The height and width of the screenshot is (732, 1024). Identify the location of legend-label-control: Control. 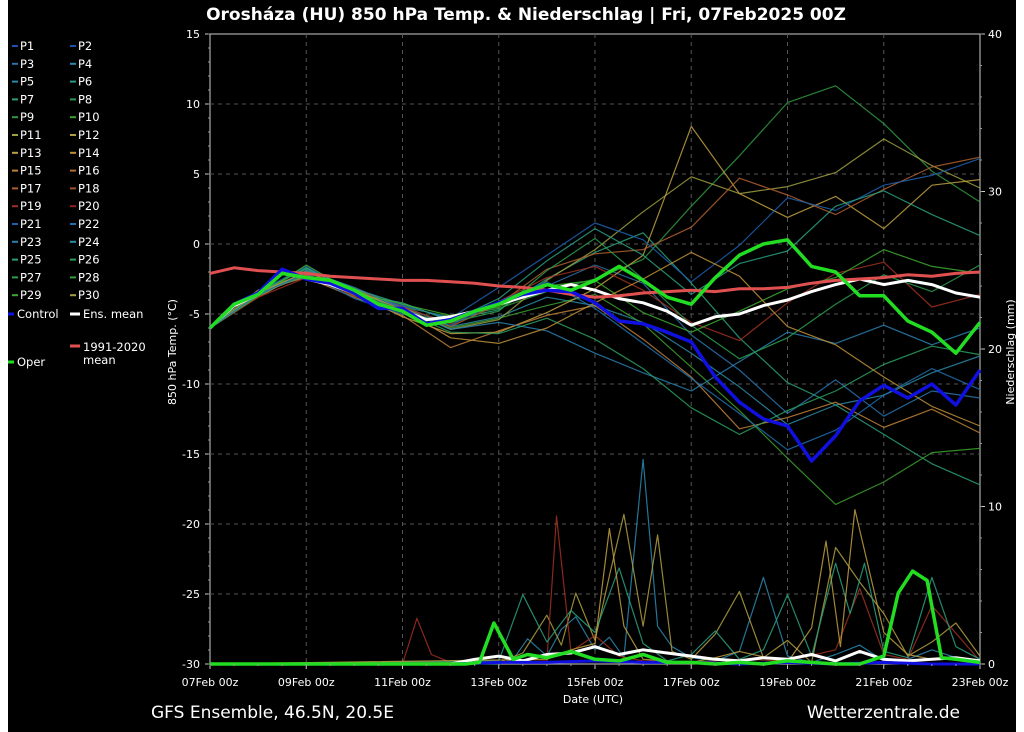
(38, 314).